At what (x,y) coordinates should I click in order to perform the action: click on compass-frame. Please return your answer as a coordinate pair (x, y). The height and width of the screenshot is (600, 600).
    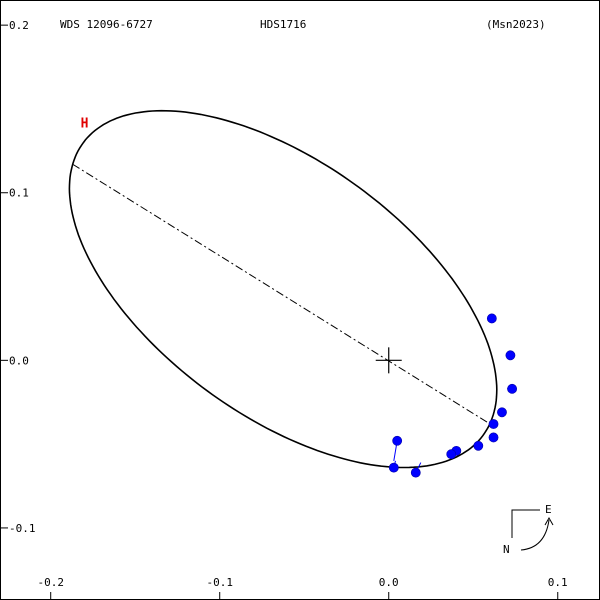
    Looking at the image, I should click on (525, 523).